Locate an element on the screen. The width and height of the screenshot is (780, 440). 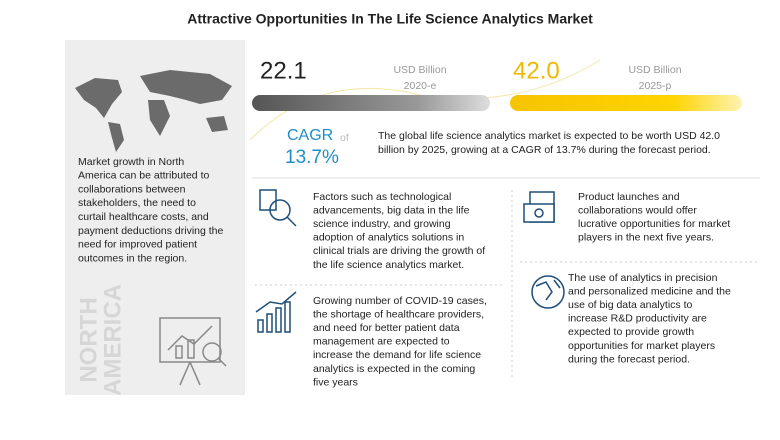
block-text: Product launches and is located at coordinates (629, 197).